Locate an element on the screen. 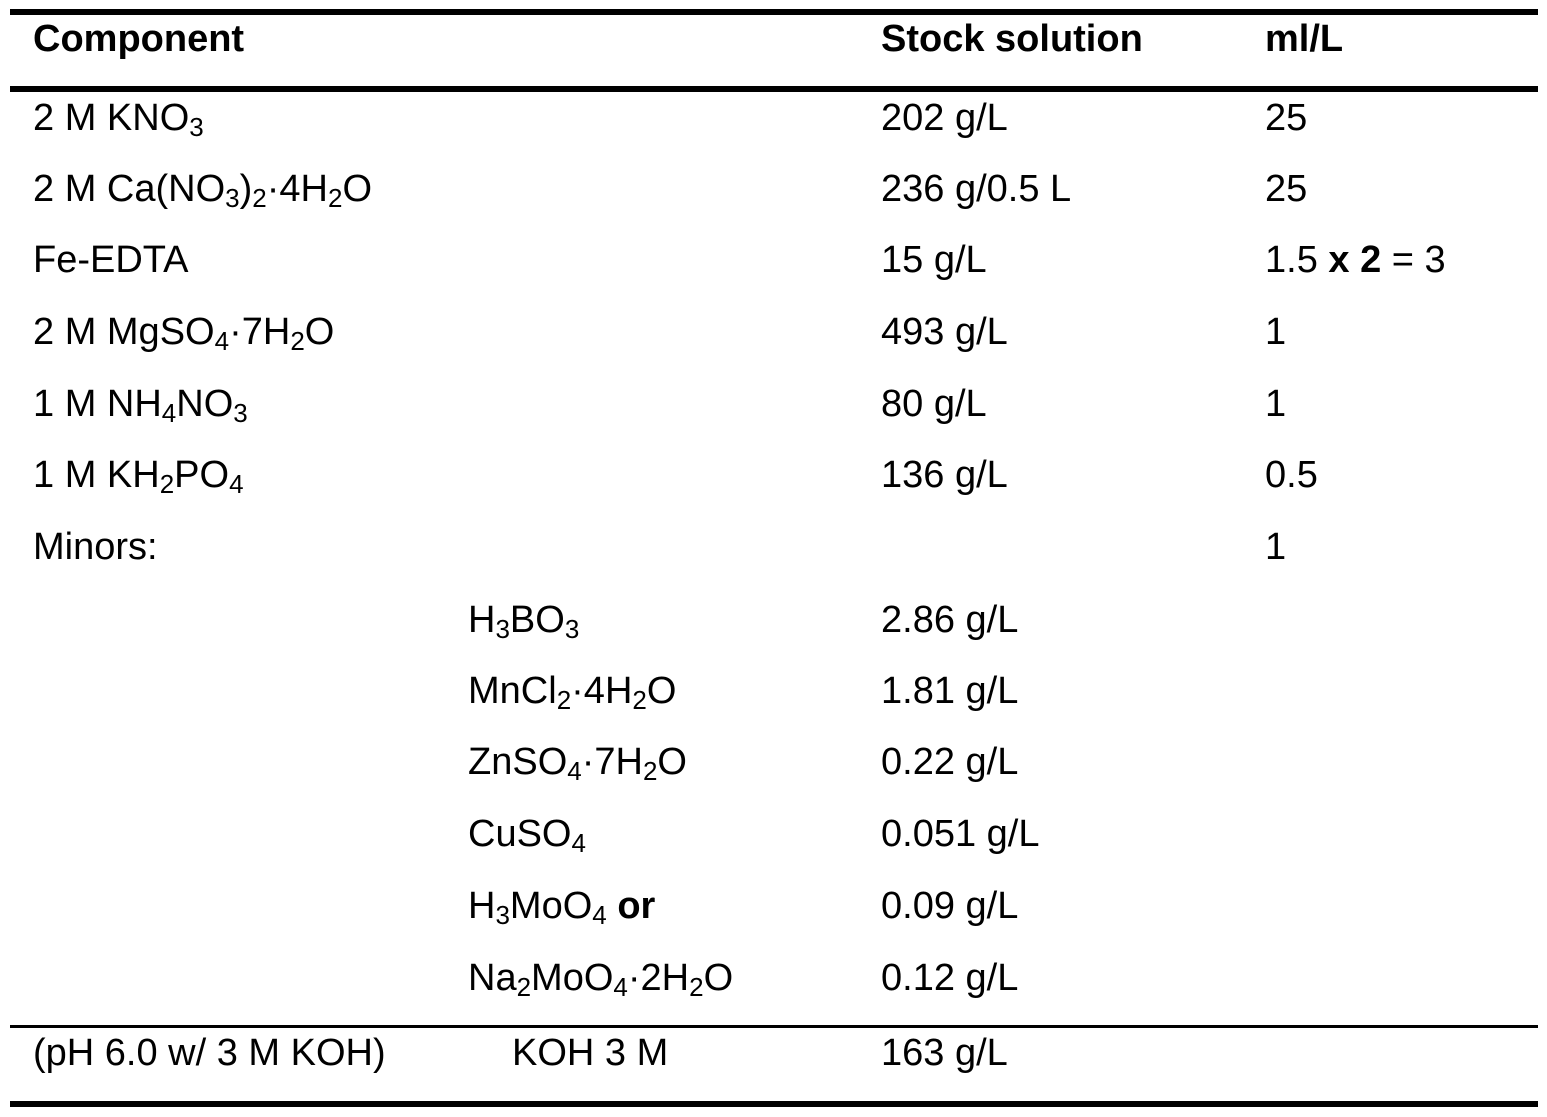 This screenshot has width=1547, height=1117. row-2-ml: 25 is located at coordinates (1286, 189).